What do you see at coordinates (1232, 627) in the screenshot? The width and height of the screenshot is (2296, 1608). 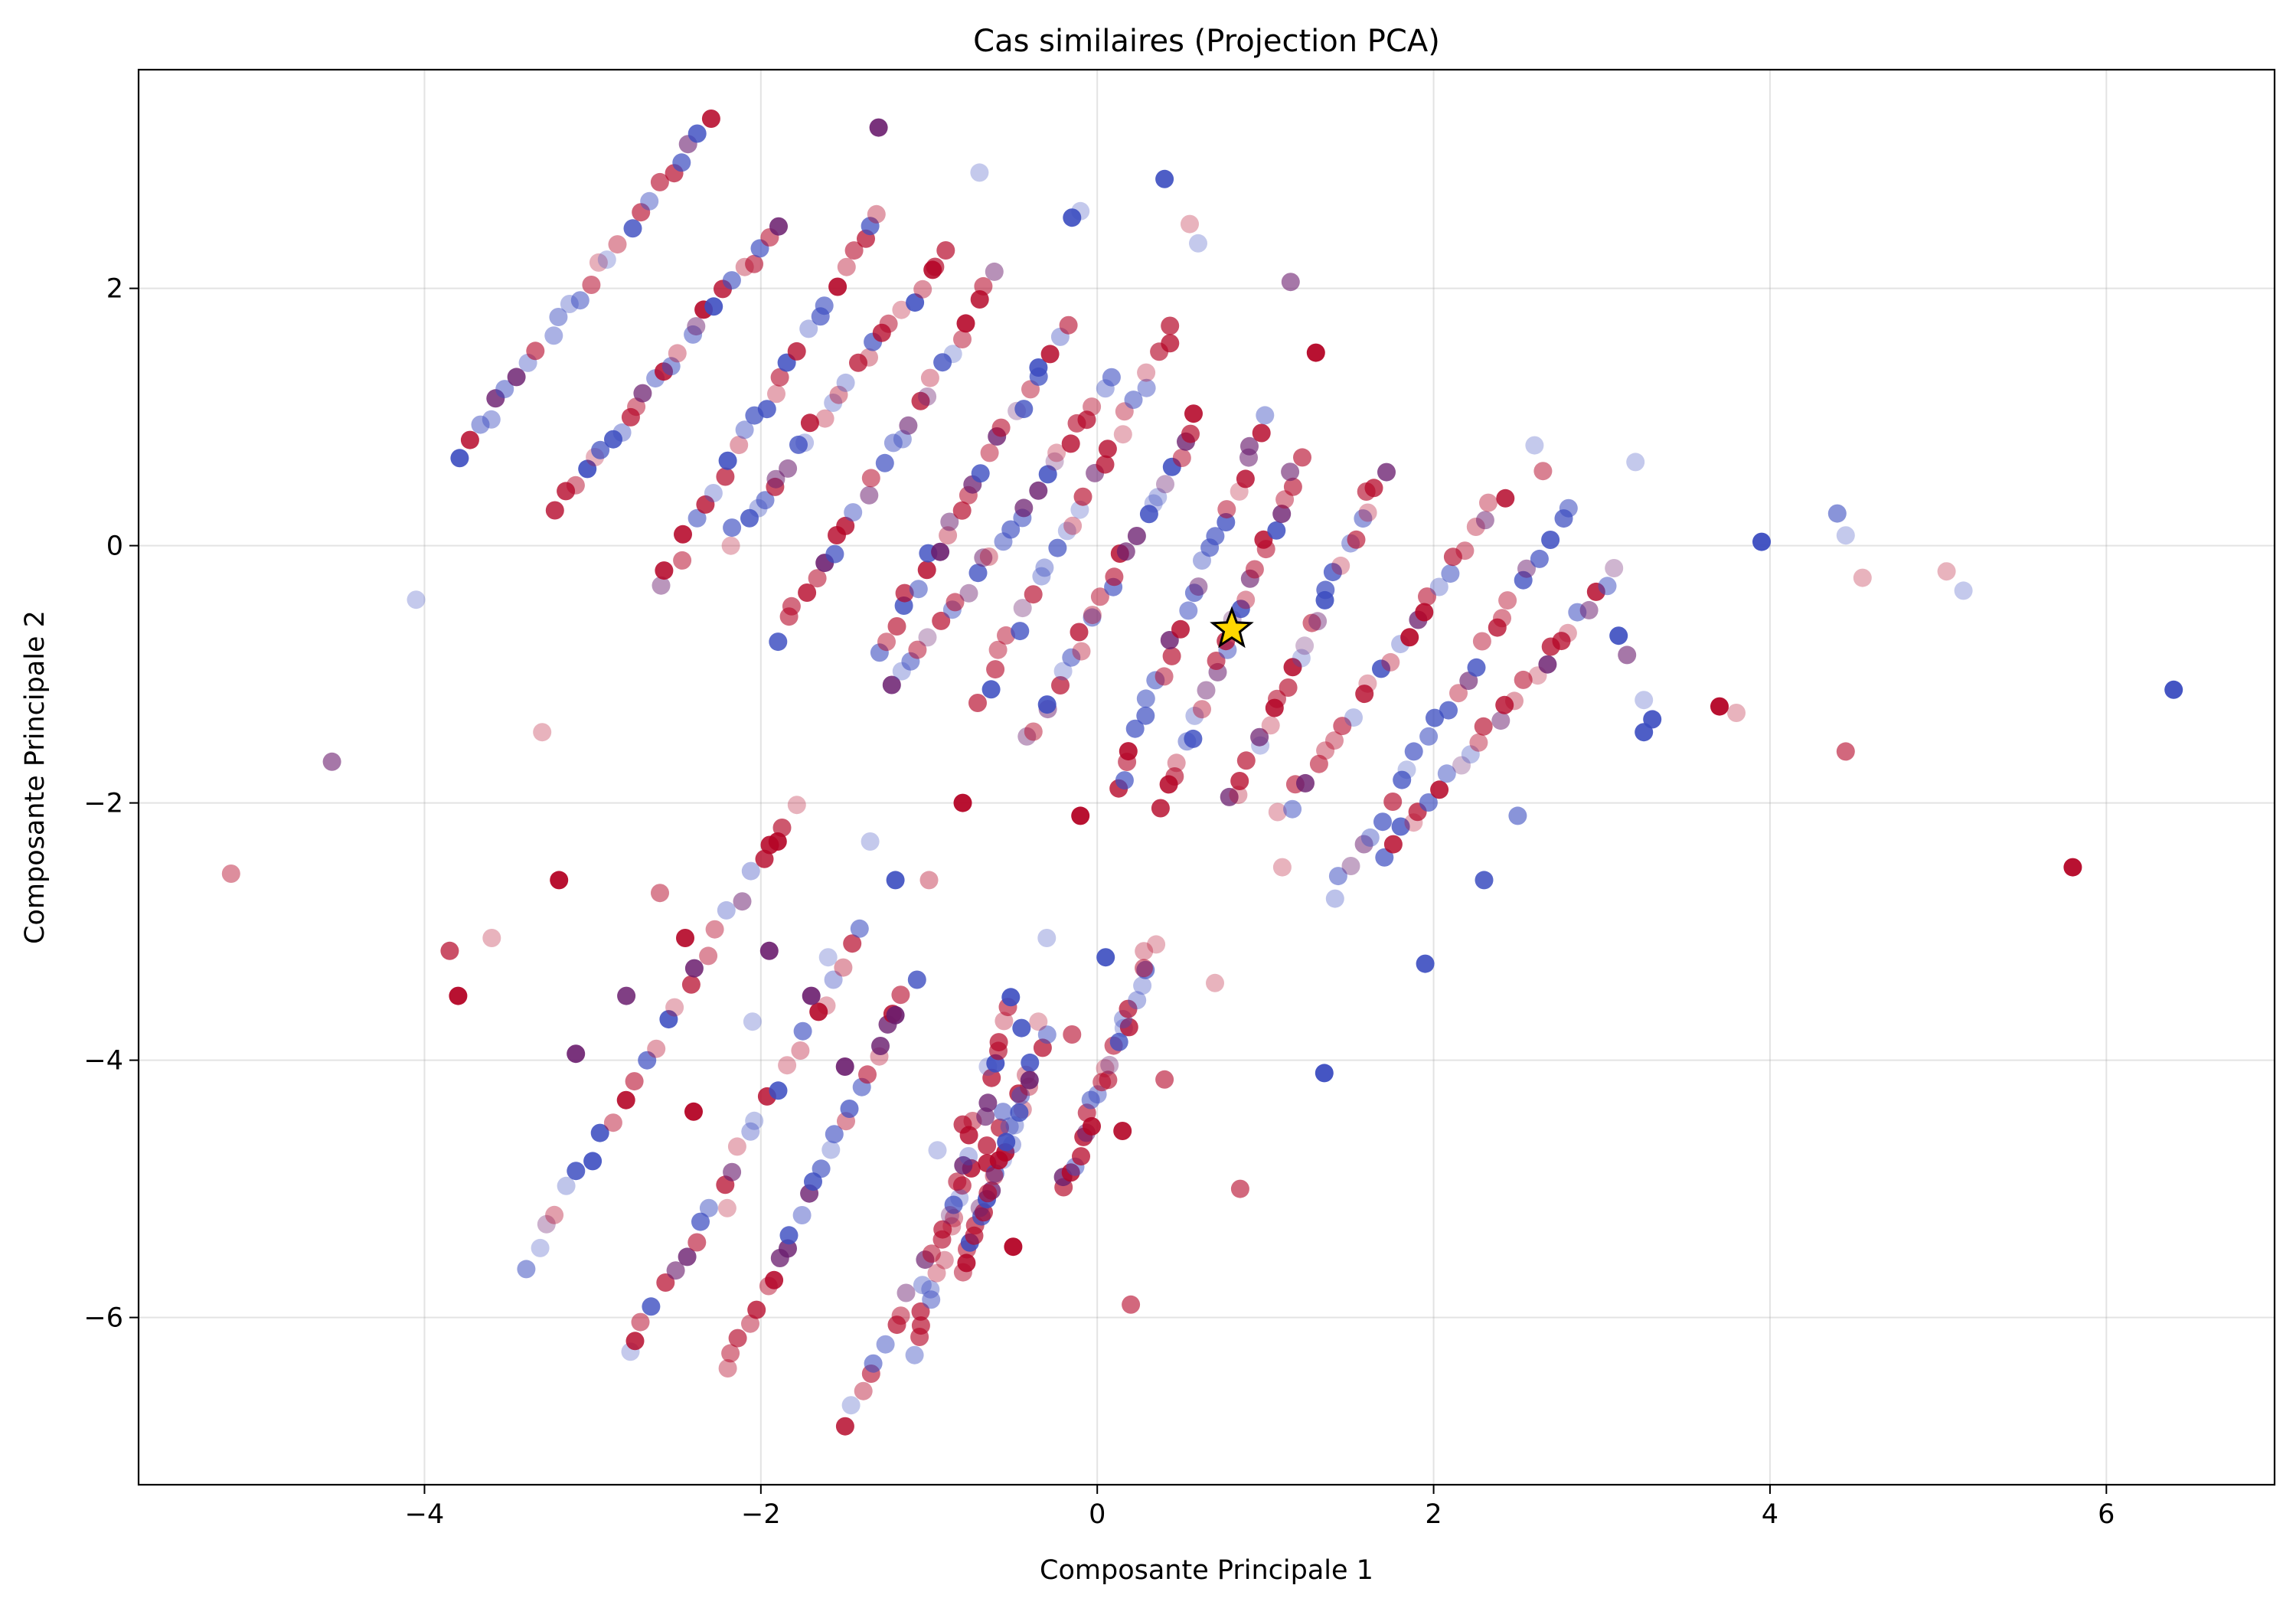 I see `highlighted-point-star` at bounding box center [1232, 627].